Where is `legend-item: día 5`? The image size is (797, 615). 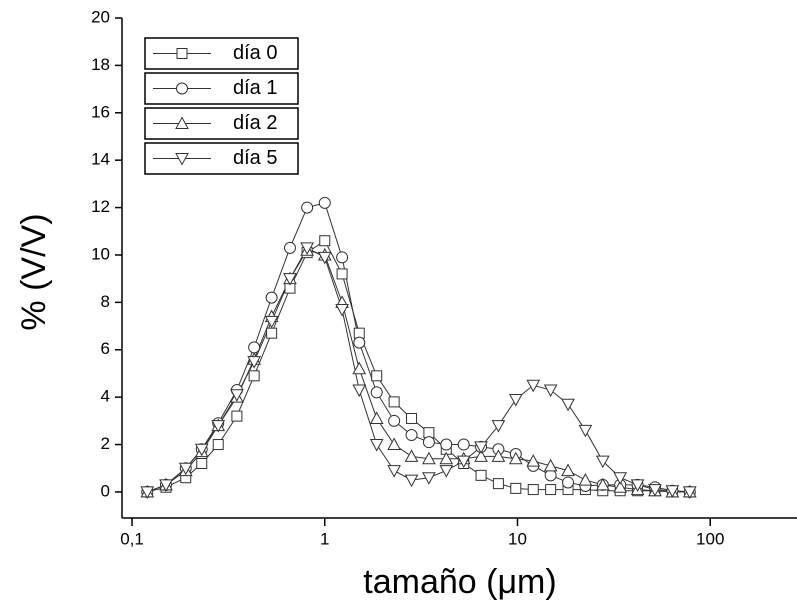
legend-item: día 5 is located at coordinates (221, 158).